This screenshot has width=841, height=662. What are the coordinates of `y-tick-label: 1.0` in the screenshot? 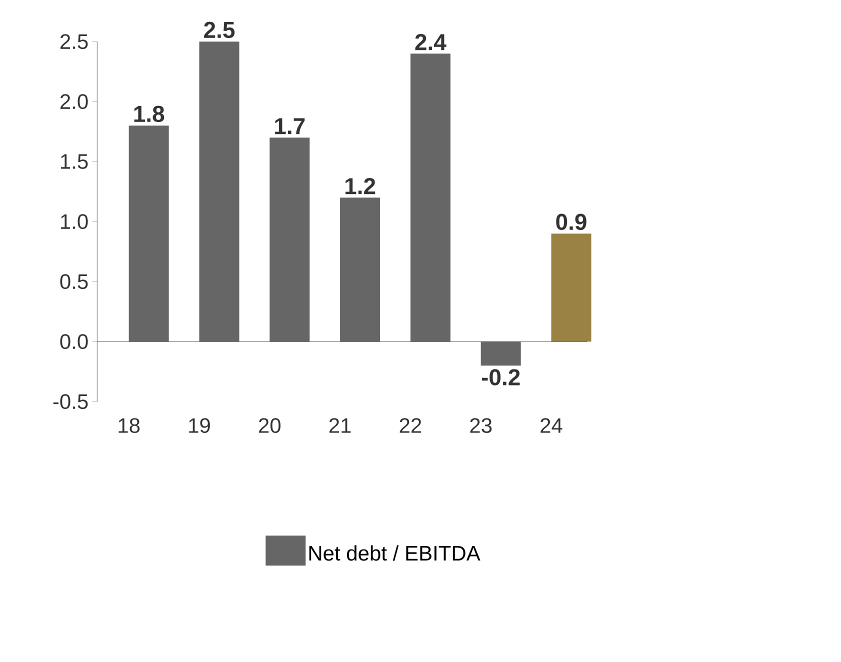 It's located at (74, 222).